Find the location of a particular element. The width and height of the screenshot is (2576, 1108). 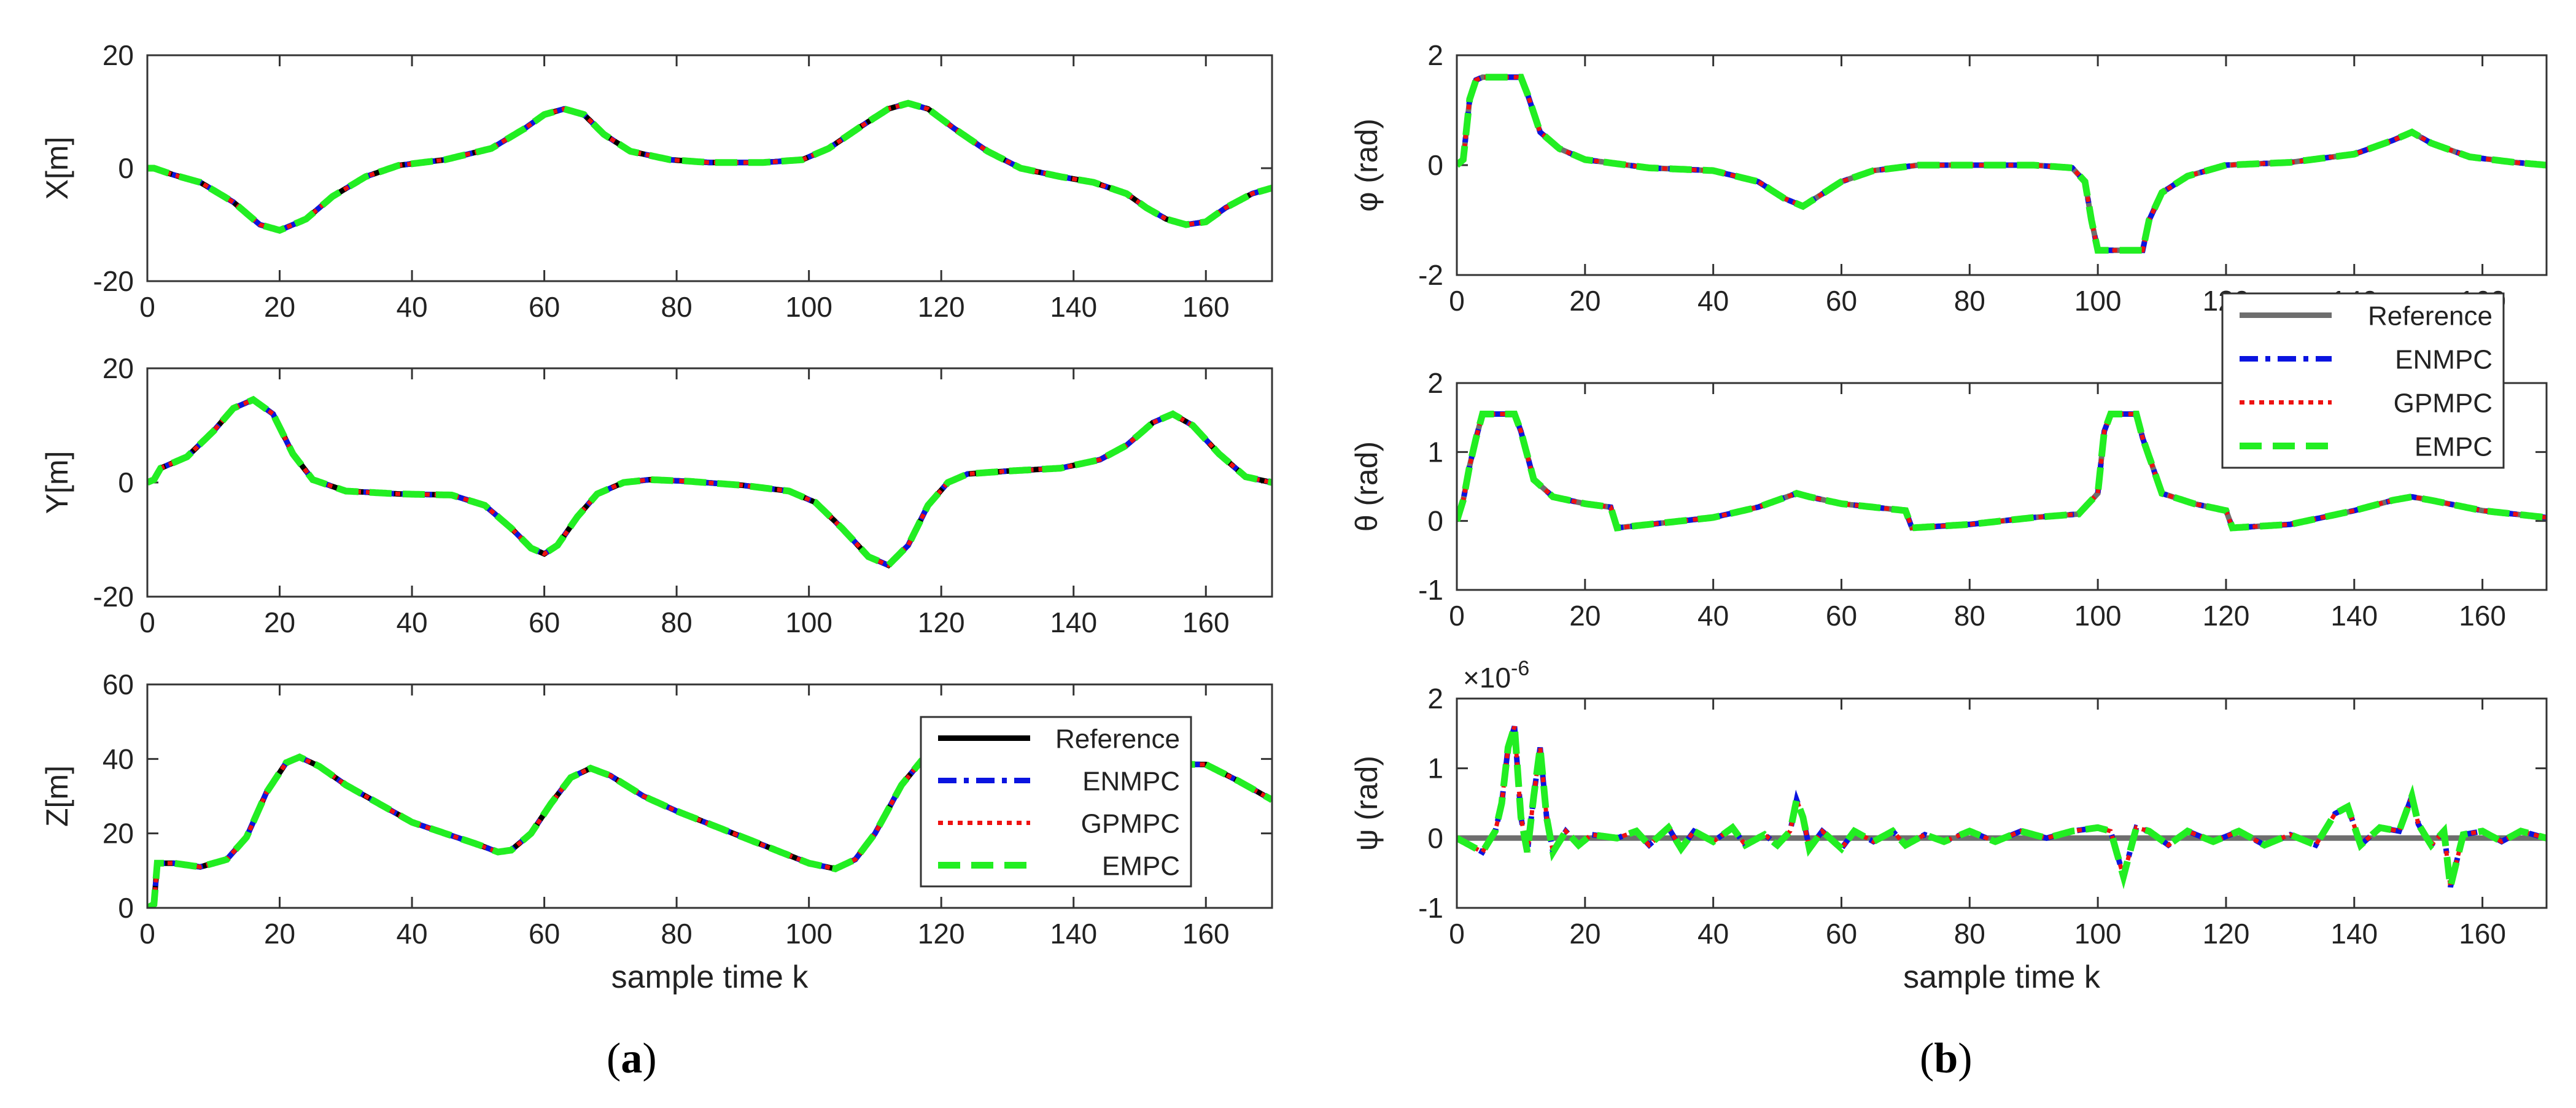

x-tick-label-theta-80: 80 is located at coordinates (1969, 616).